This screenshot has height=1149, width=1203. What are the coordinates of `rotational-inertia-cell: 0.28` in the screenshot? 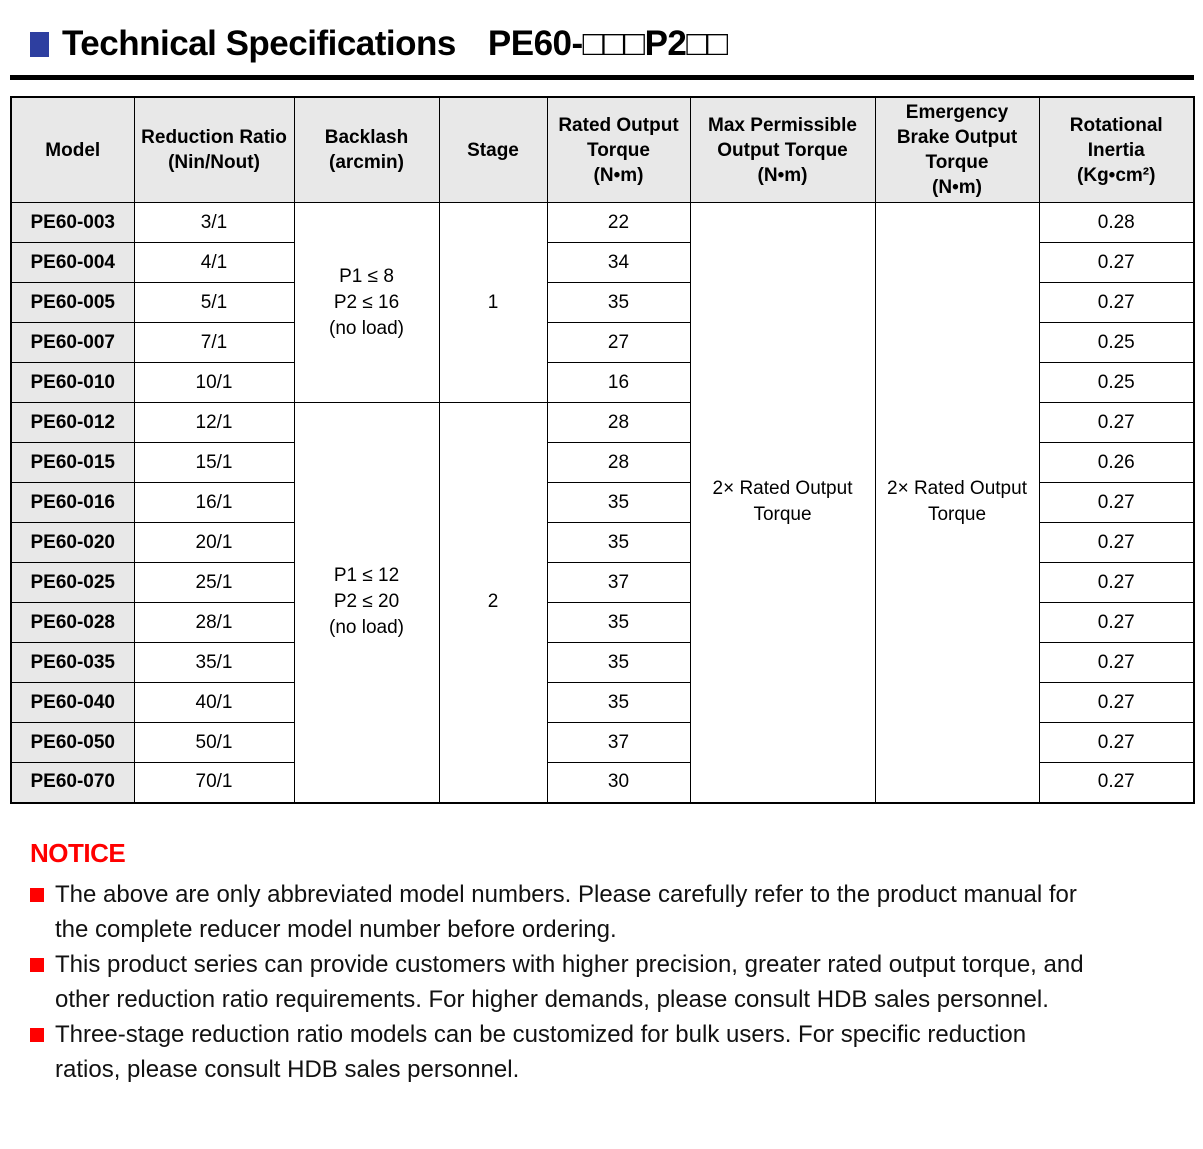 It's located at (1116, 222).